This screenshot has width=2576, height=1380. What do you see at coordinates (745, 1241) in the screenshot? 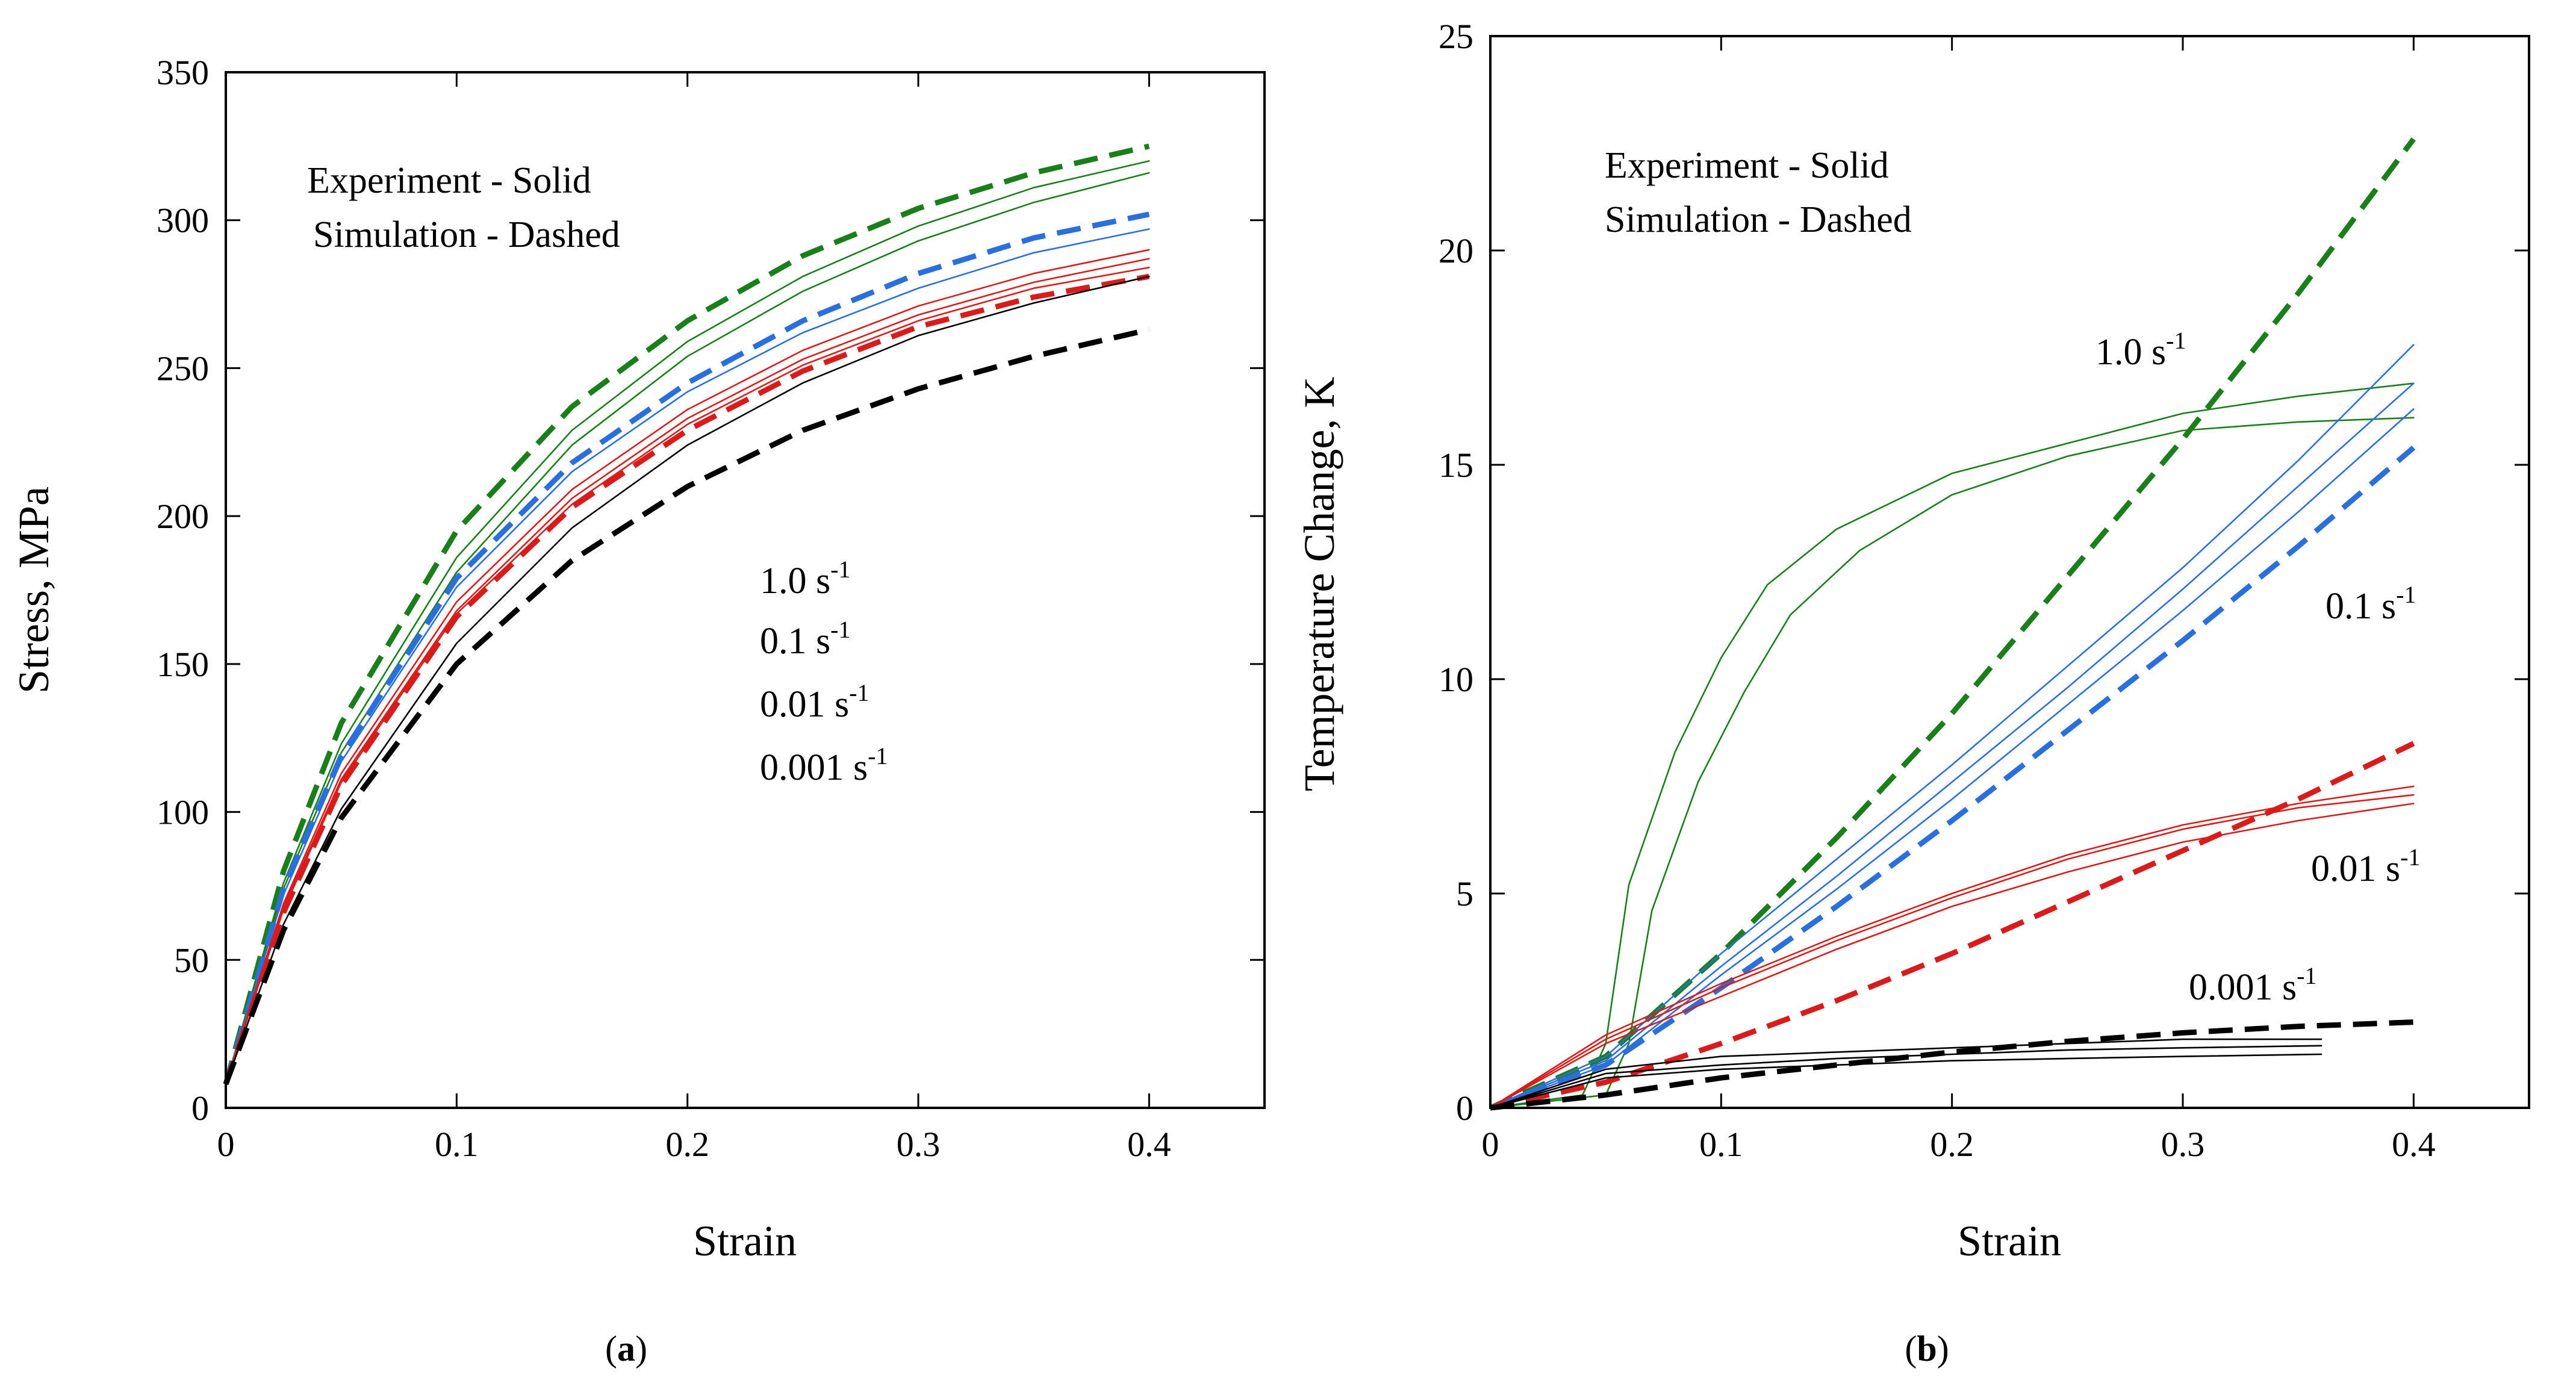
I see `panel-a-x-axis-title: Strain` at bounding box center [745, 1241].